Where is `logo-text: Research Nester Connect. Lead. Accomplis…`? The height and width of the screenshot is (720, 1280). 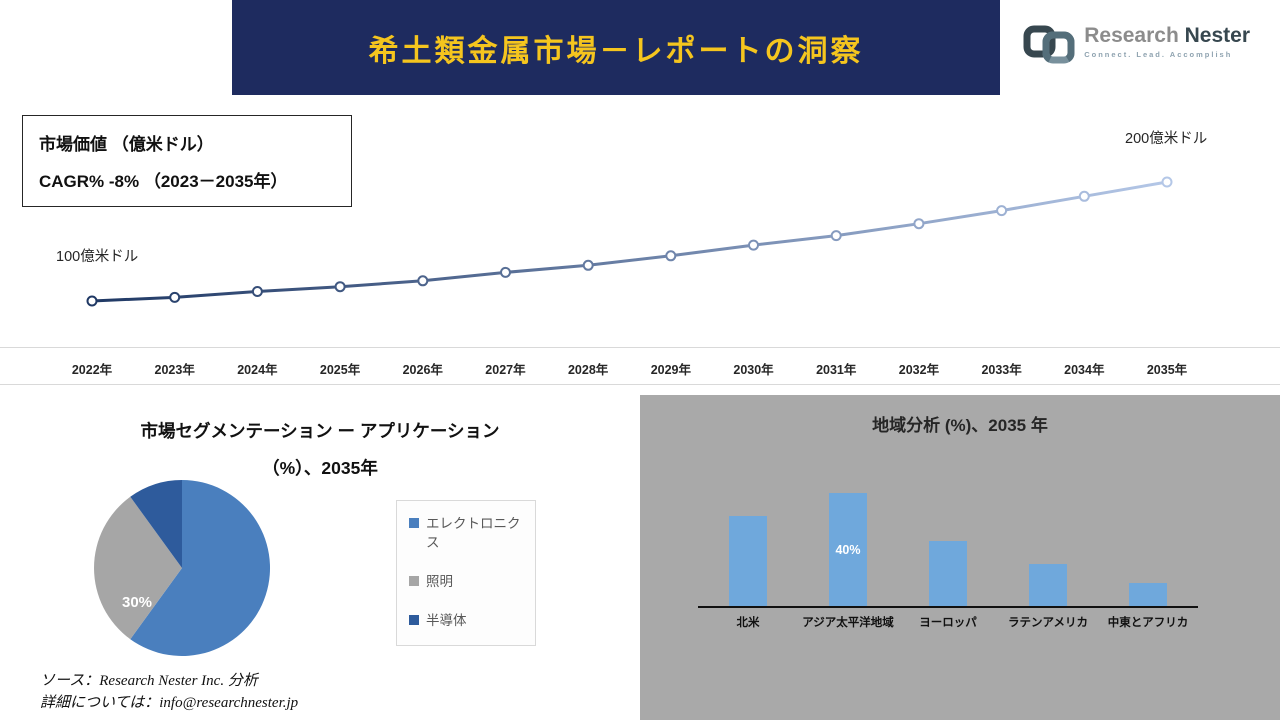 logo-text: Research Nester Connect. Lead. Accomplis… is located at coordinates (1167, 41).